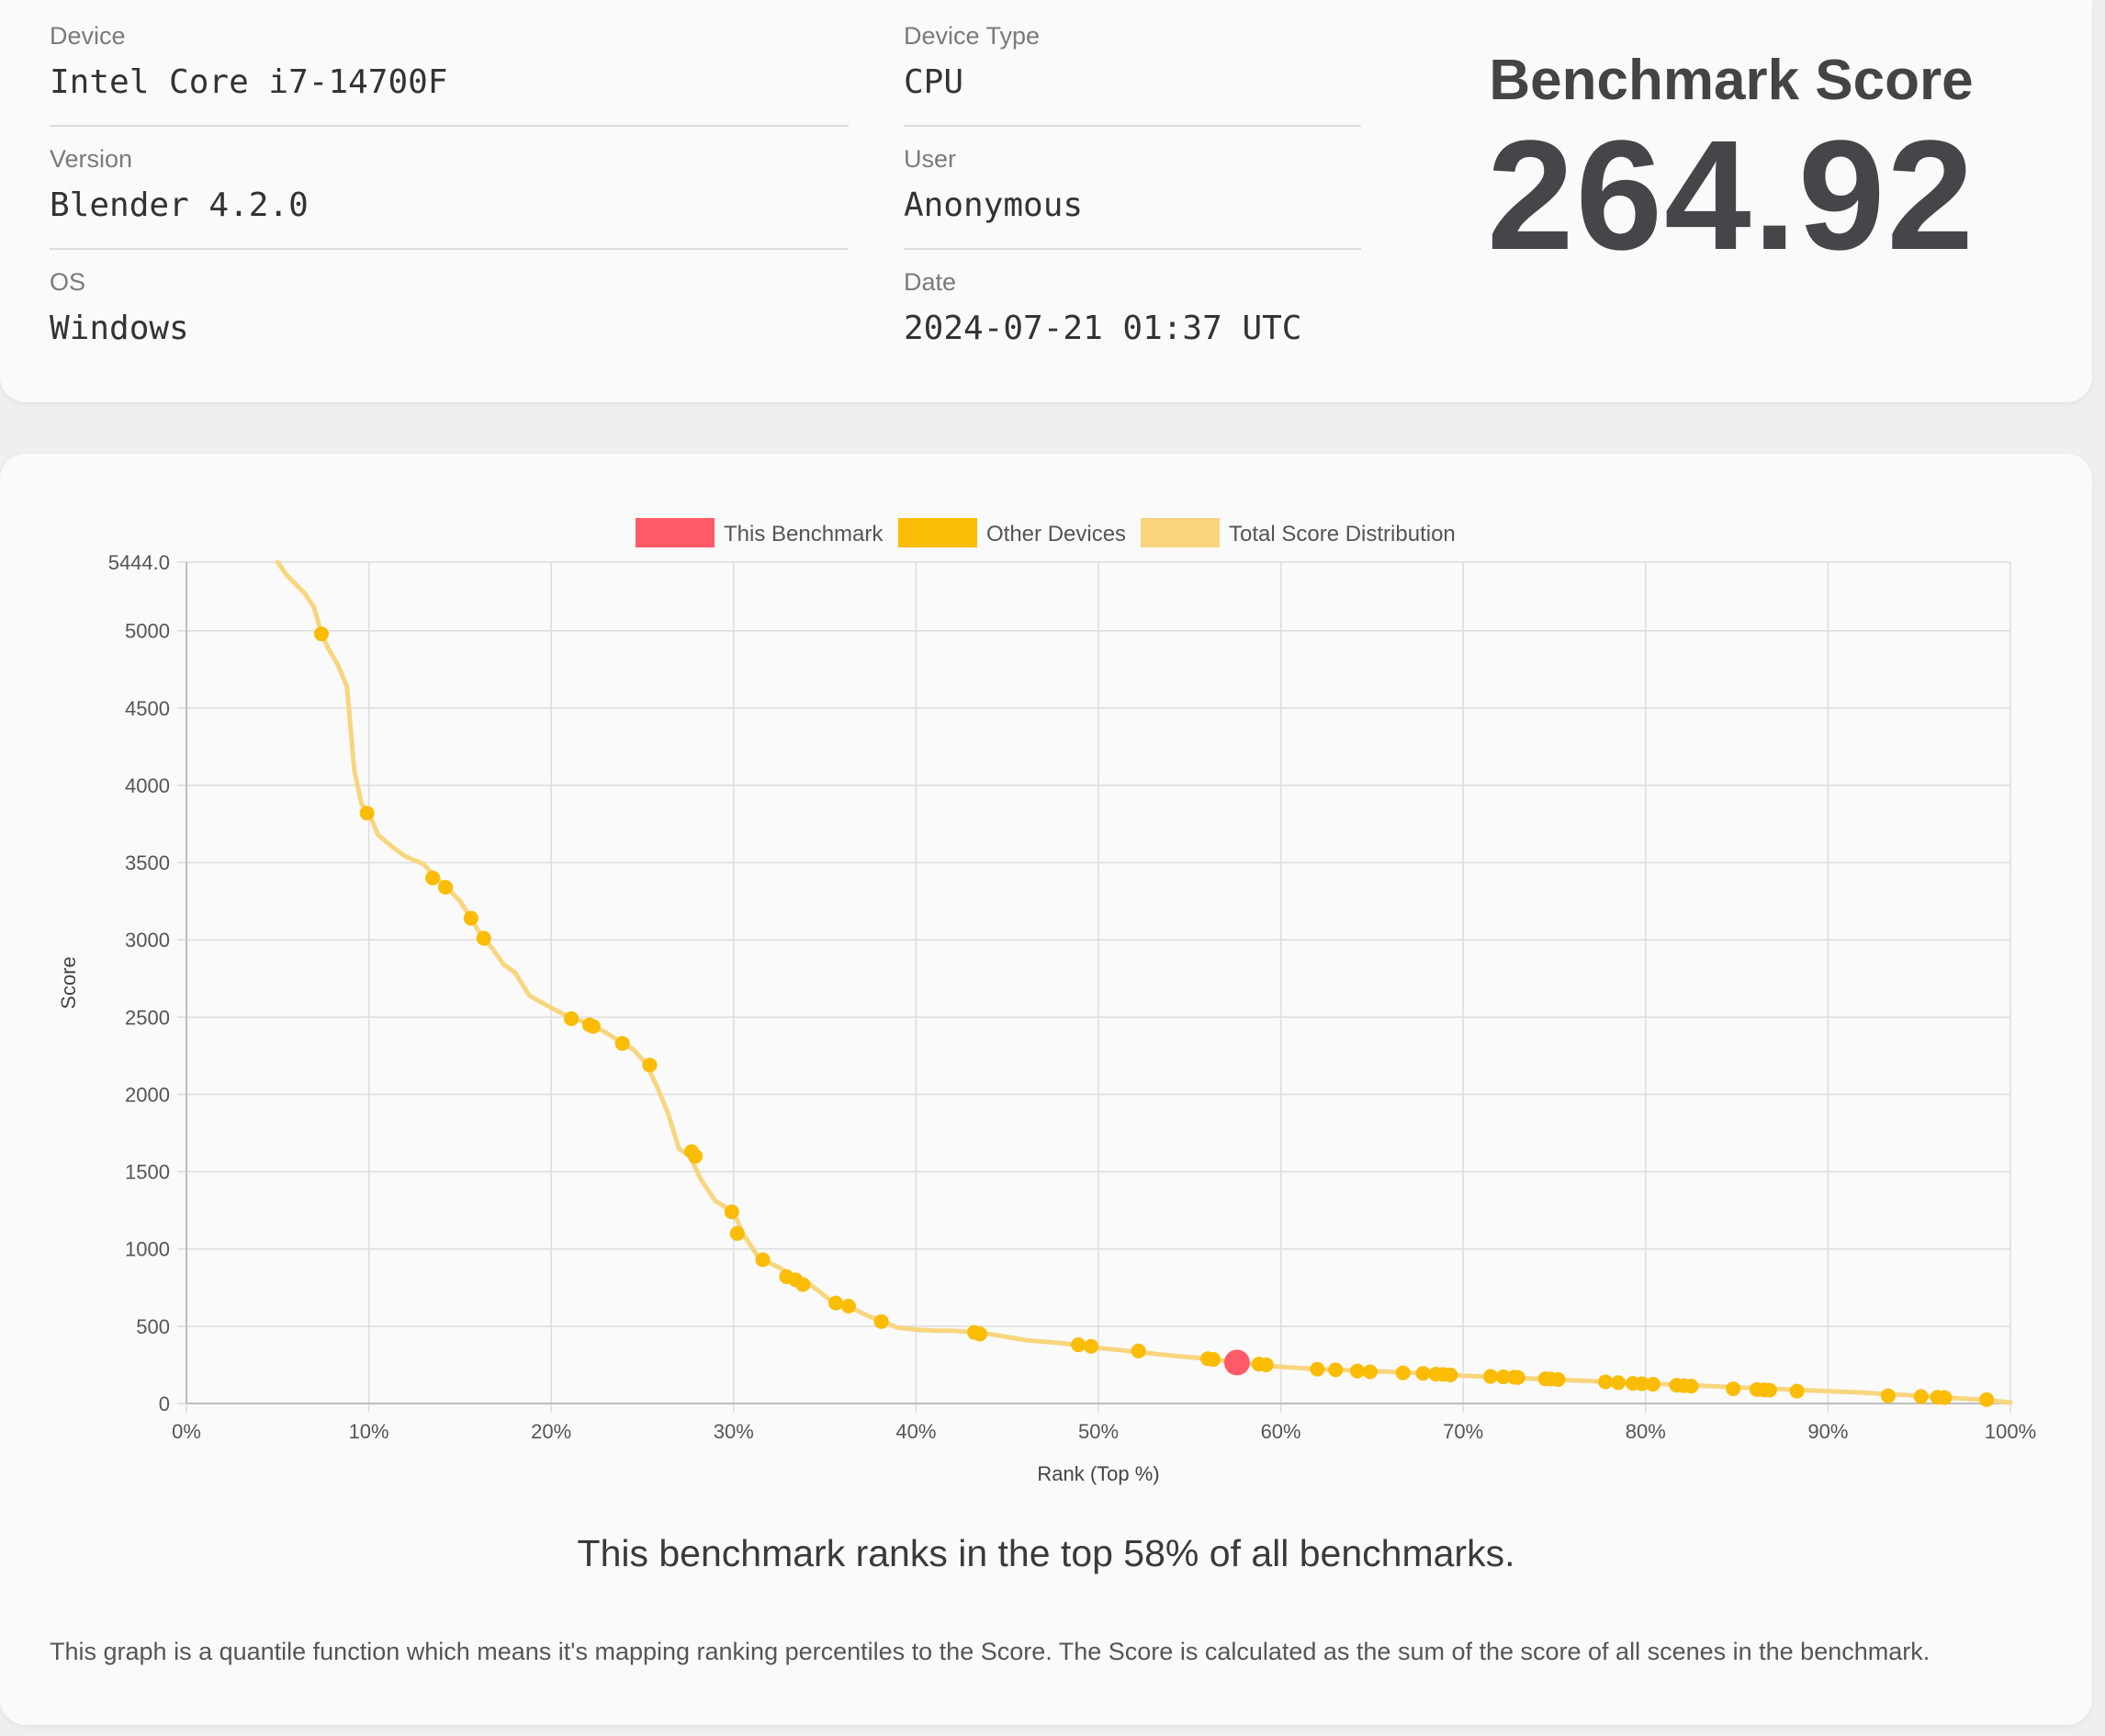 The image size is (2105, 1736). Describe the element at coordinates (804, 534) in the screenshot. I see `legend-label: This Benchmark` at that location.